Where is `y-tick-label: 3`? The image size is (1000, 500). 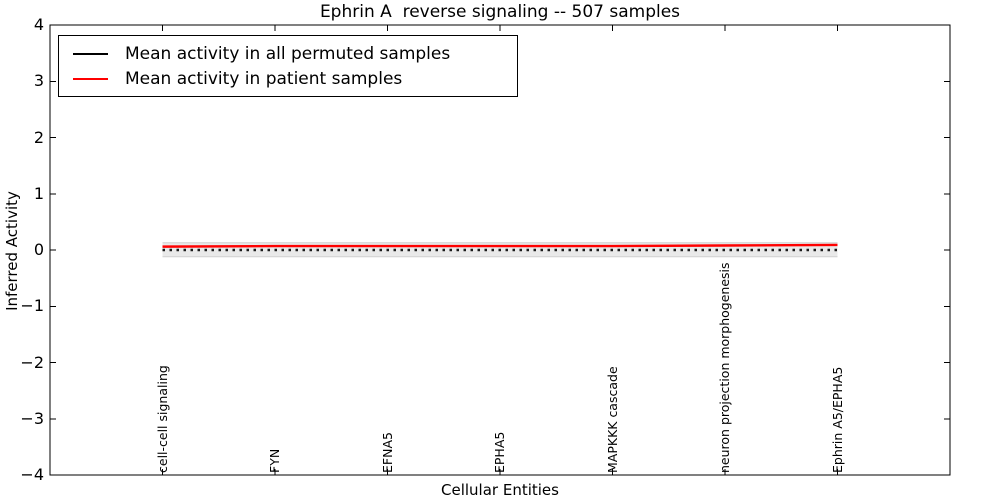
y-tick-label: 3 is located at coordinates (38, 81).